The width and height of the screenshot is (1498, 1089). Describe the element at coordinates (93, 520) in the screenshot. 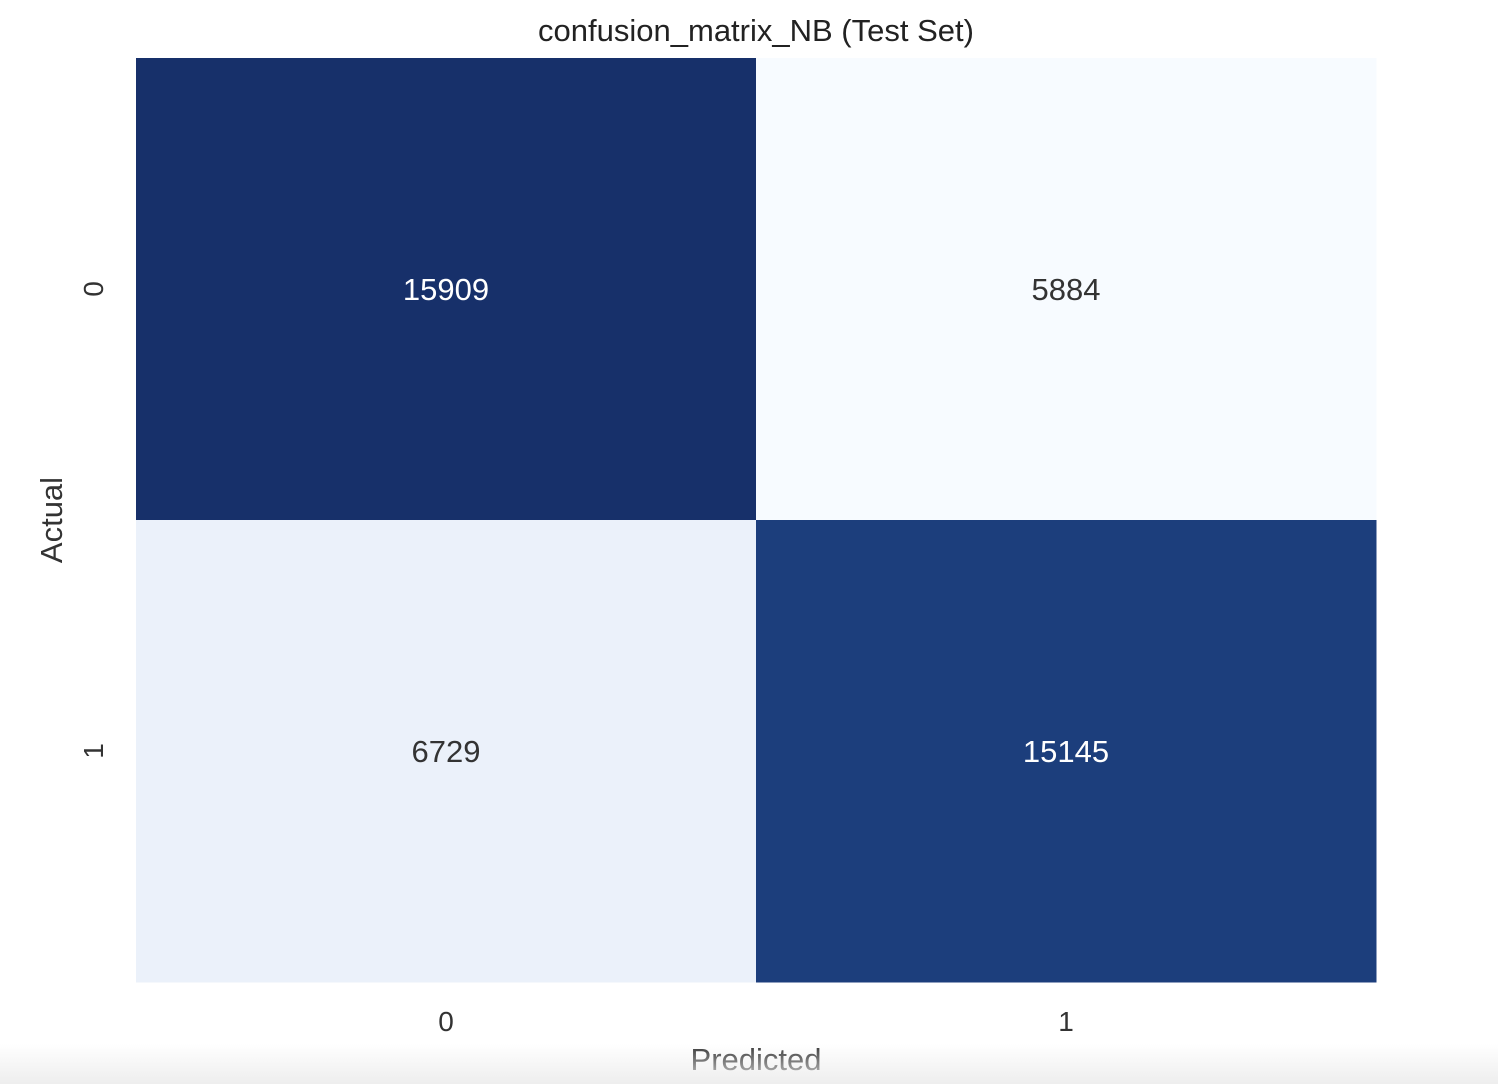

I see `y-tick-labels: 01` at that location.